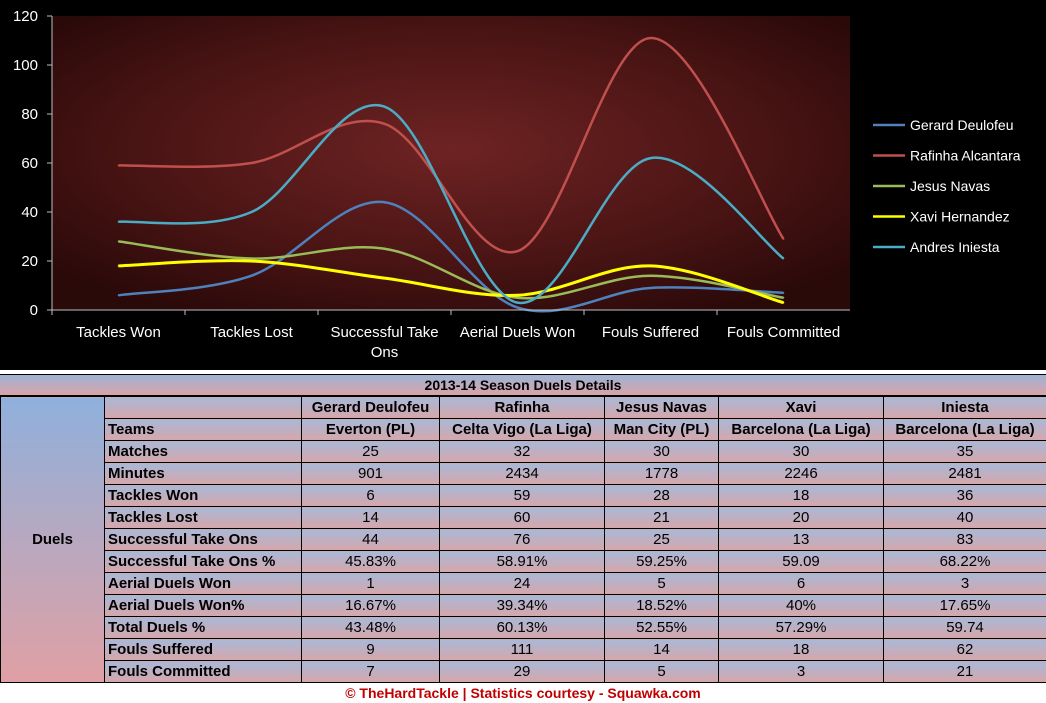  I want to click on stat-cell: 25, so click(661, 539).